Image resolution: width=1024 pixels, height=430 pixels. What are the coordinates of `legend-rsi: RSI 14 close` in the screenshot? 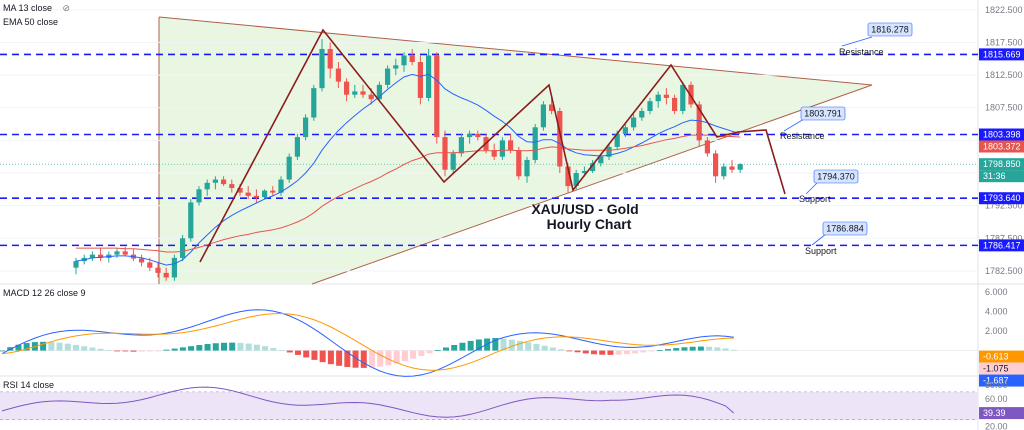 It's located at (28, 385).